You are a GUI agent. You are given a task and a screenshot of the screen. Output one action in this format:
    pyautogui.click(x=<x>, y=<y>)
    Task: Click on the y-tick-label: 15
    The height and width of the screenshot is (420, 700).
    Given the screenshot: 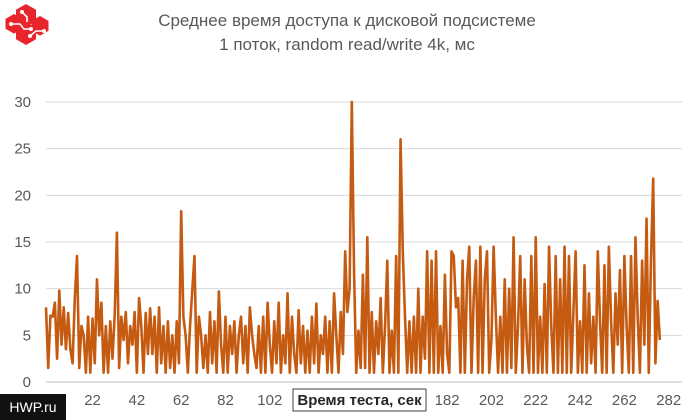 What is the action you would take?
    pyautogui.click(x=22, y=242)
    